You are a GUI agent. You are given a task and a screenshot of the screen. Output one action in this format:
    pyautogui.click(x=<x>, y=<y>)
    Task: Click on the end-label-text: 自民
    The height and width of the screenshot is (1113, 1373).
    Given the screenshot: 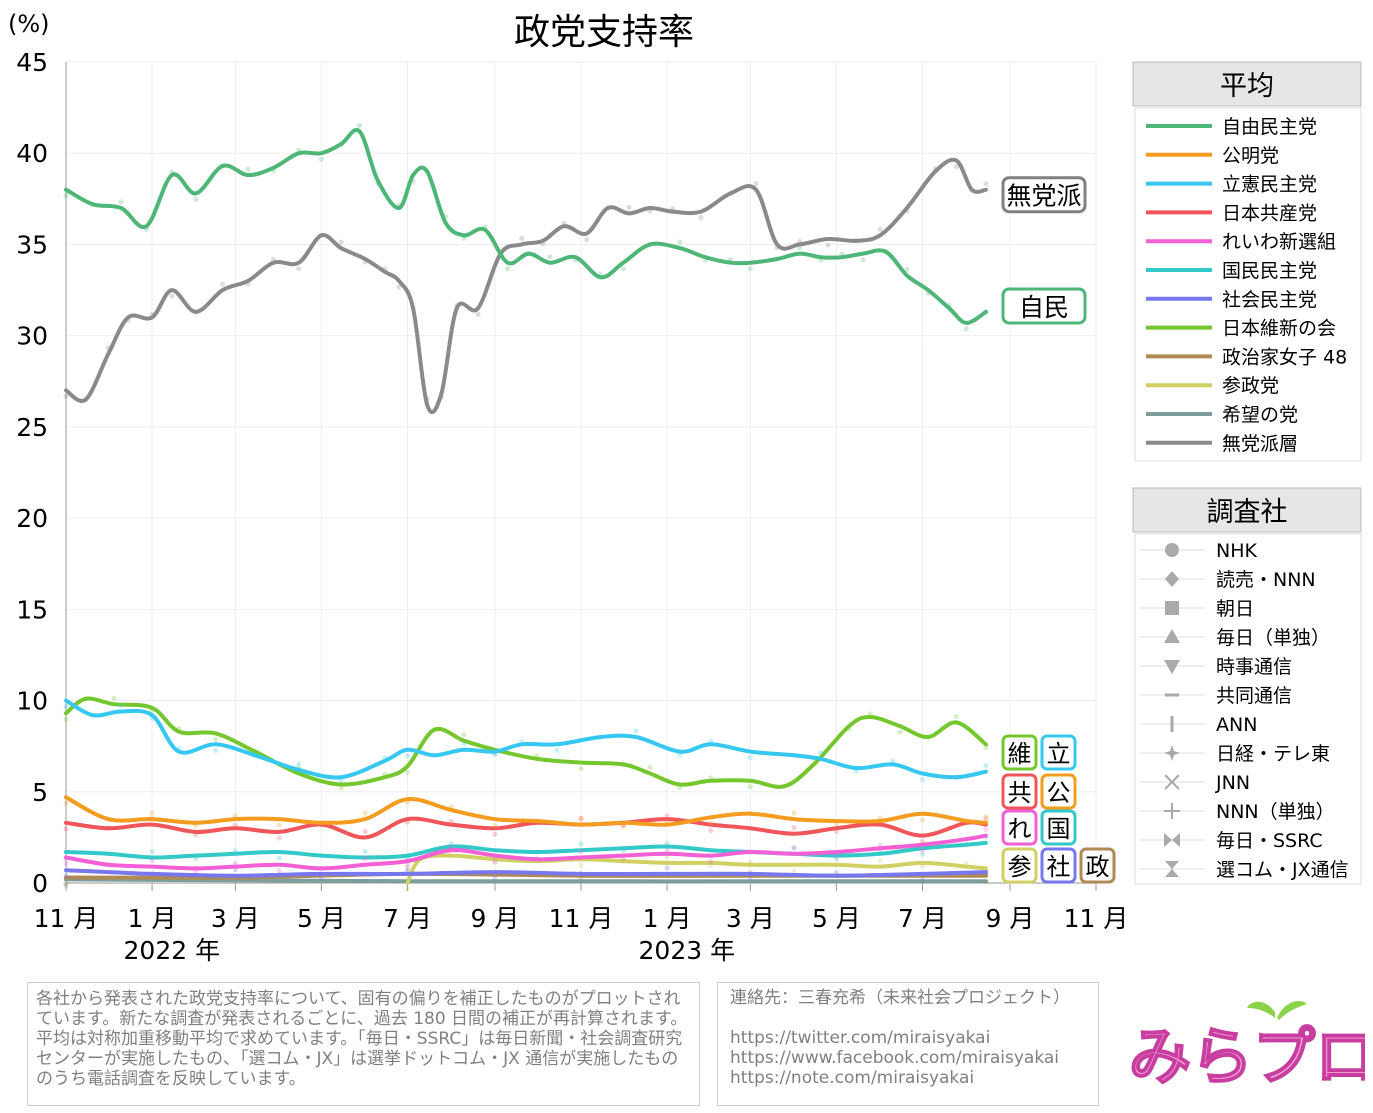 What is the action you would take?
    pyautogui.click(x=1044, y=307)
    